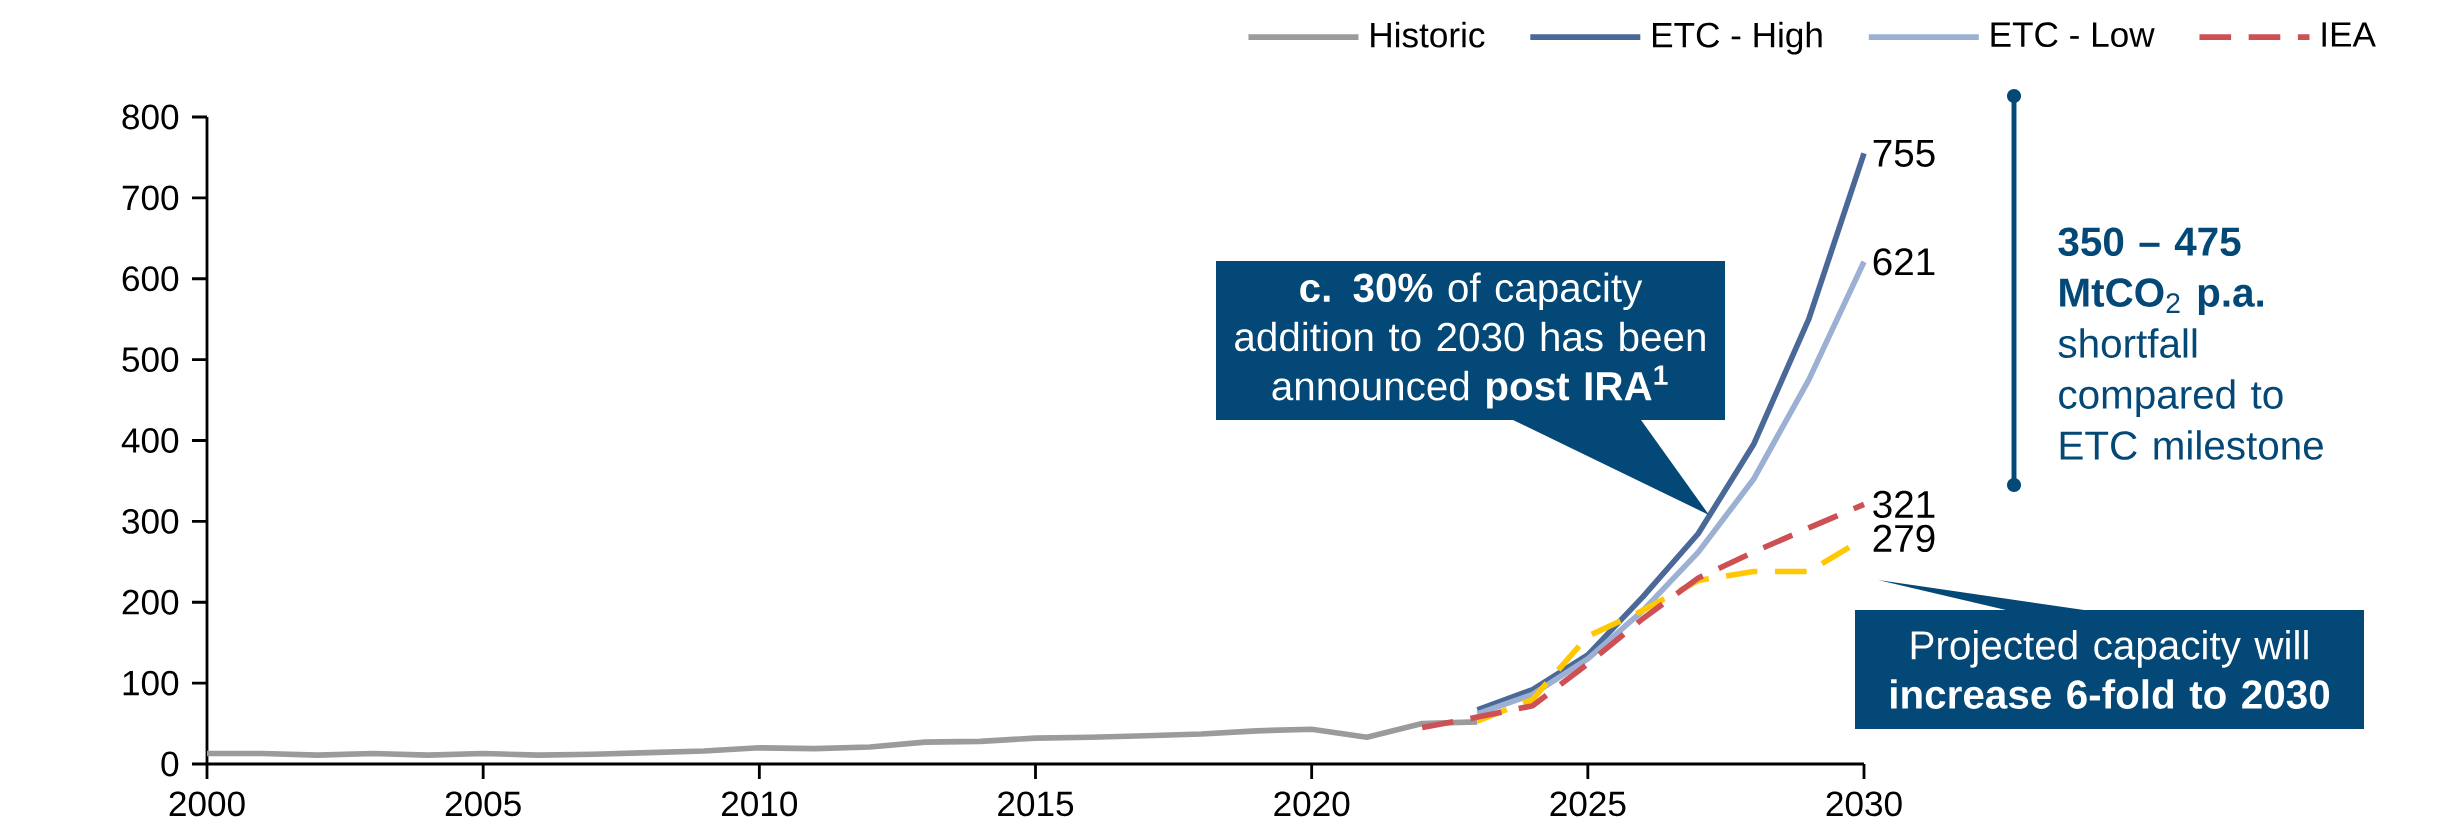 This screenshot has height=832, width=2438. I want to click on x-tick-label: 2025, so click(1588, 804).